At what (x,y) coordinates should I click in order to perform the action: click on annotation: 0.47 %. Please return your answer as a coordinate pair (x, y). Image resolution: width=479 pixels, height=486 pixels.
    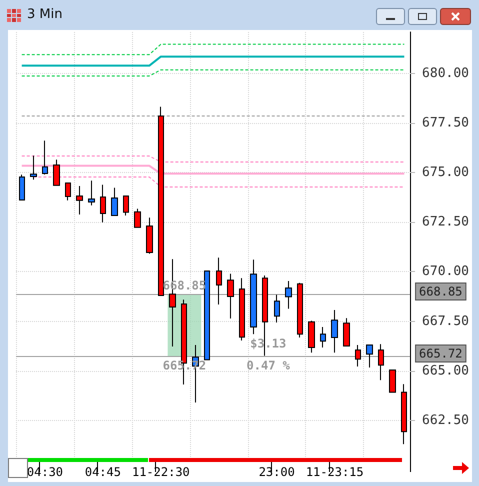
    Looking at the image, I should click on (268, 365).